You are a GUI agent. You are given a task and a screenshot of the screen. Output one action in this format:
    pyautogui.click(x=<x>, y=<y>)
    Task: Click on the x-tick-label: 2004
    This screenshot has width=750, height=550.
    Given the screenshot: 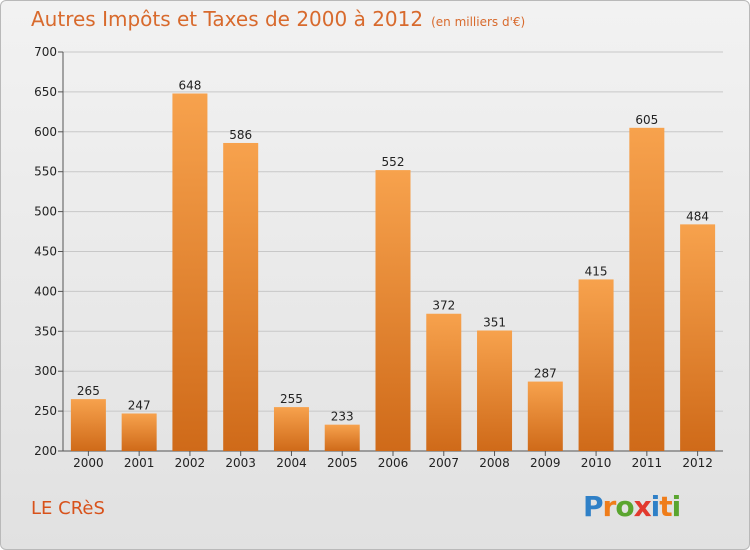 What is the action you would take?
    pyautogui.click(x=291, y=463)
    